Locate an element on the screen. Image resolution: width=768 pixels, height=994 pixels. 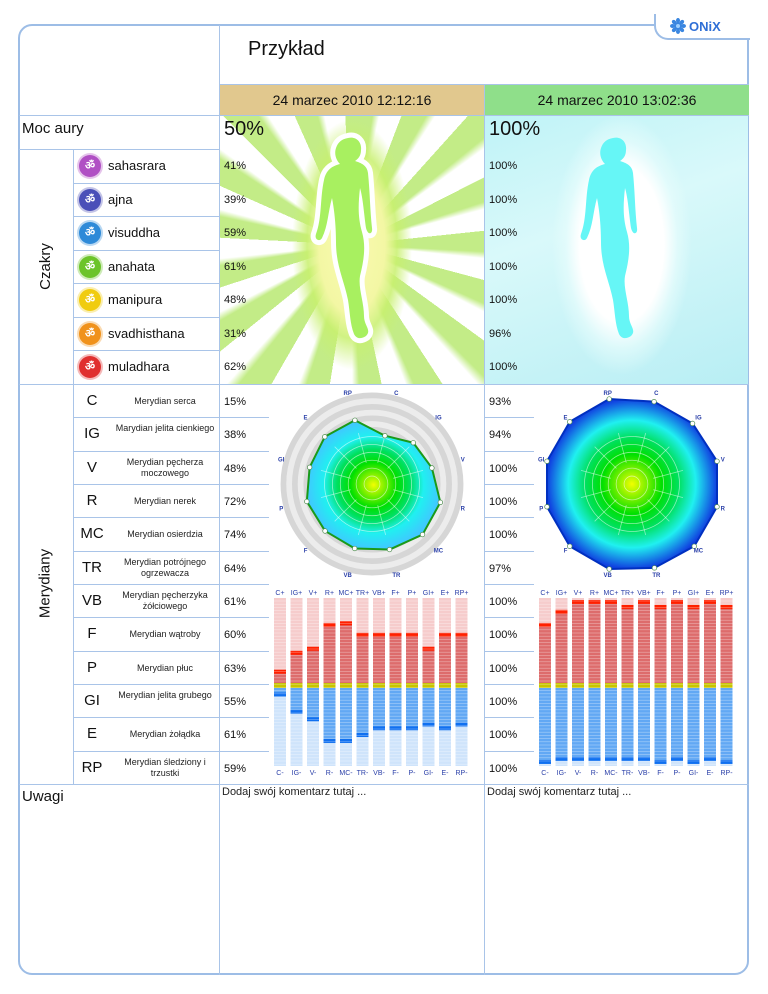
chakra-row: ॐ visuddha is located at coordinates (147, 232).